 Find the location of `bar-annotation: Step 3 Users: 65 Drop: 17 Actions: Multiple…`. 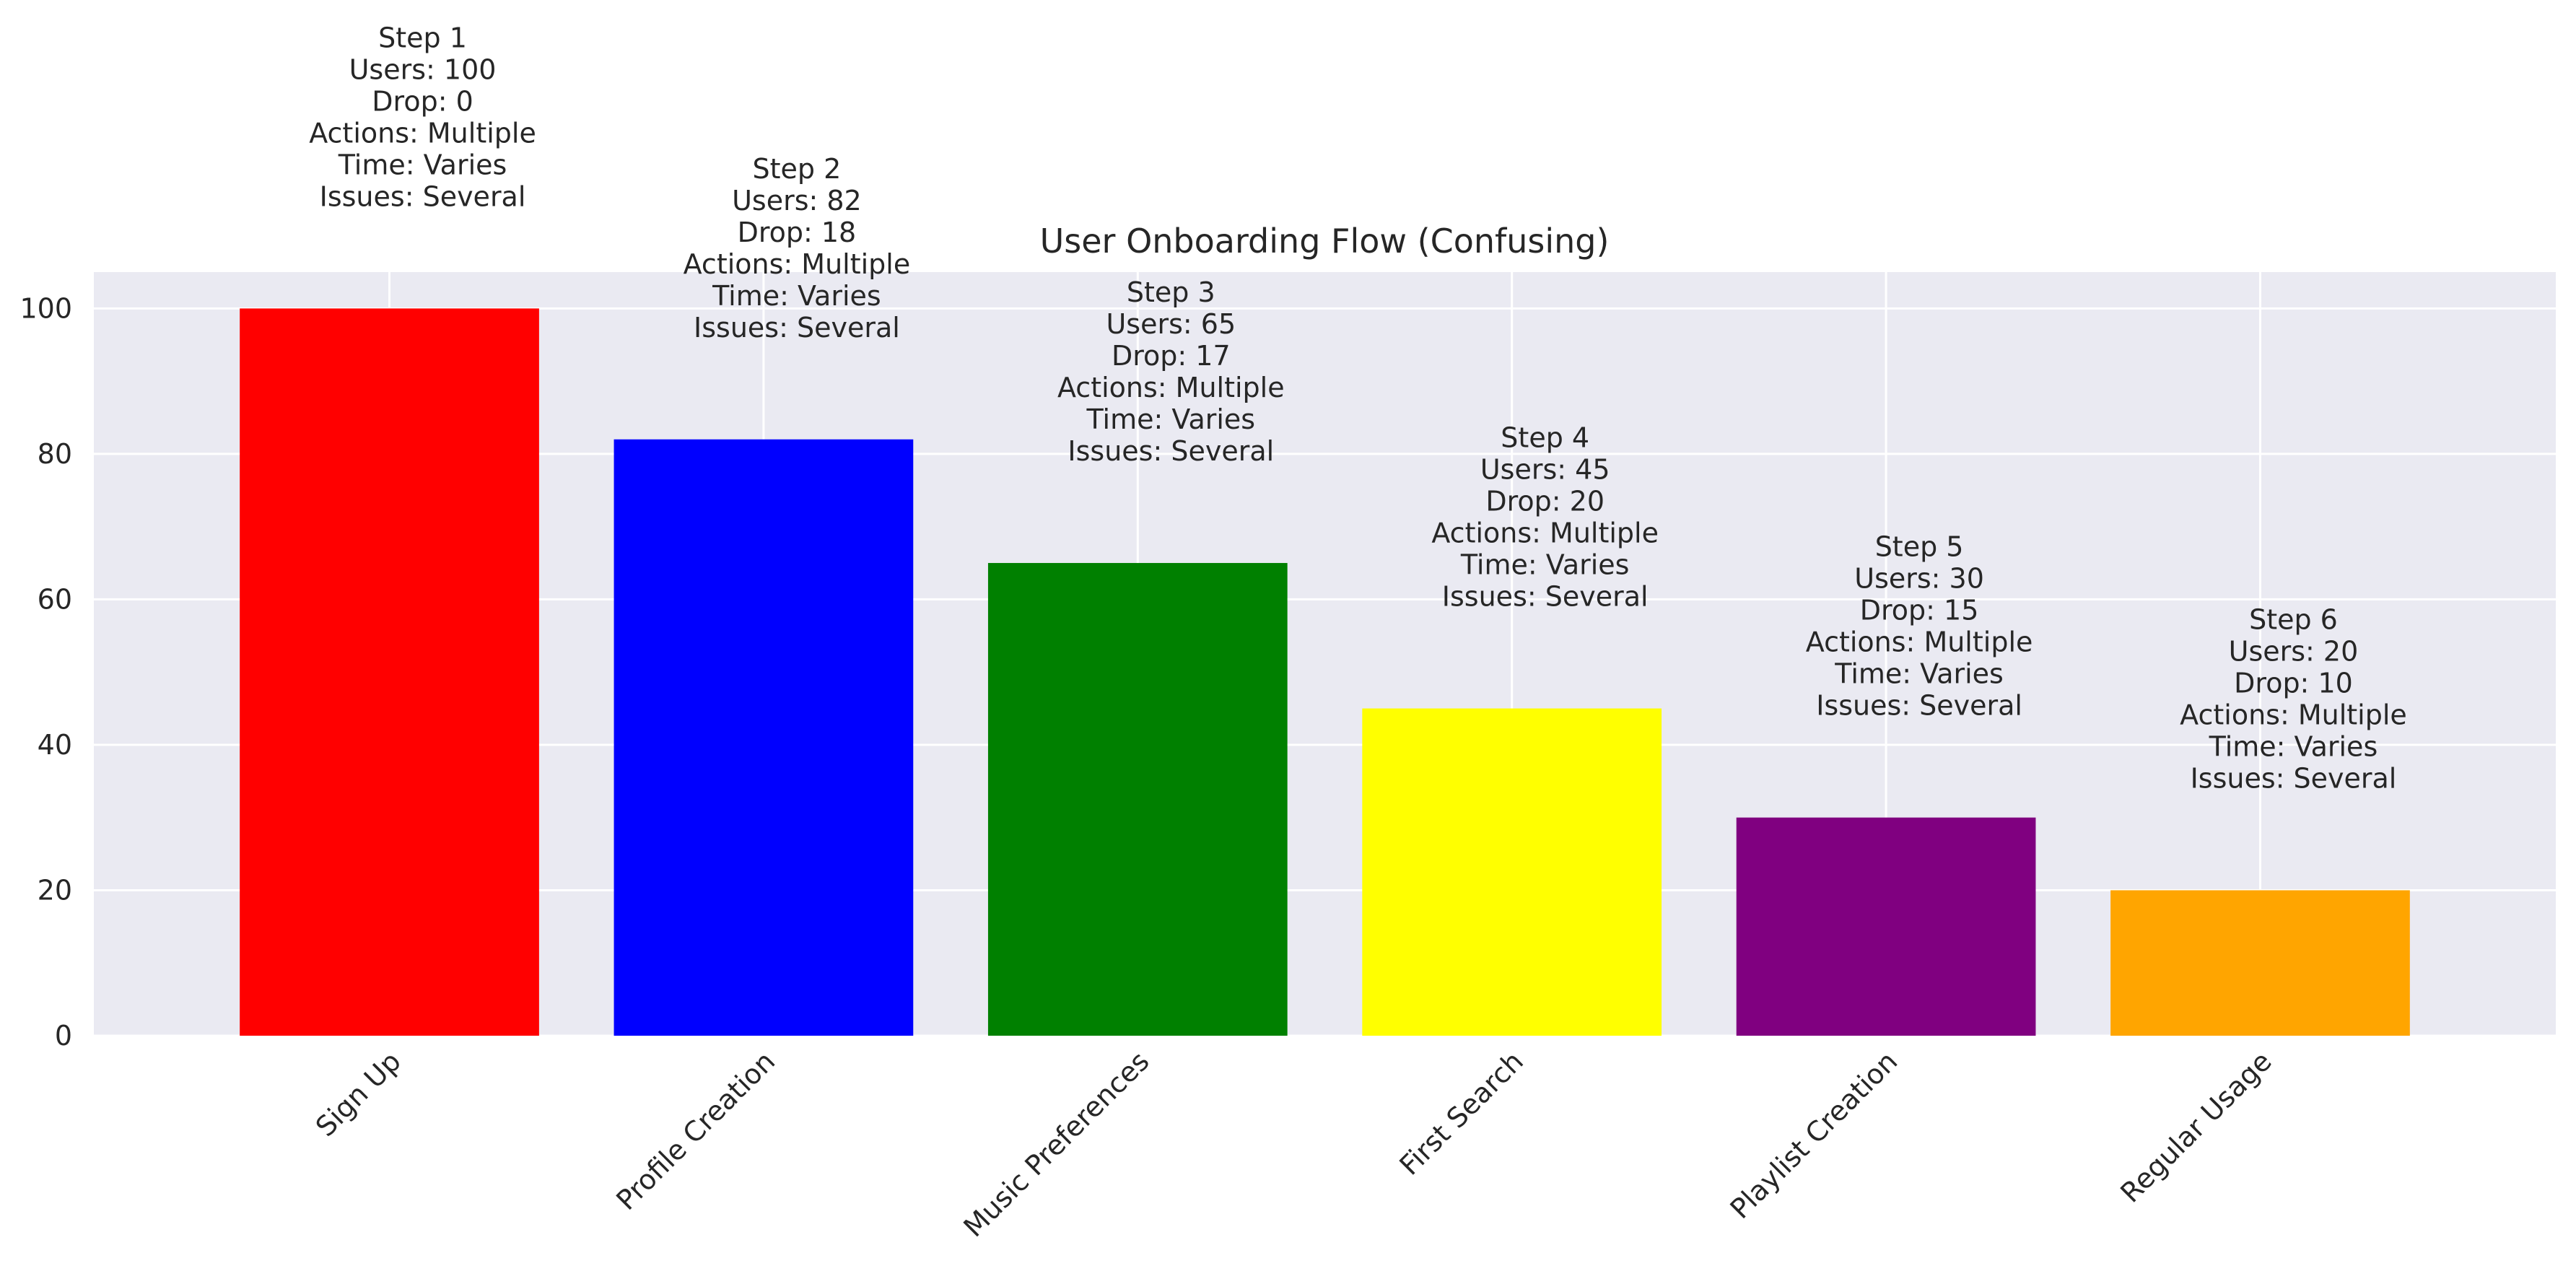

bar-annotation: Step 3 Users: 65 Drop: 17 Actions: Multiple… is located at coordinates (1171, 371).